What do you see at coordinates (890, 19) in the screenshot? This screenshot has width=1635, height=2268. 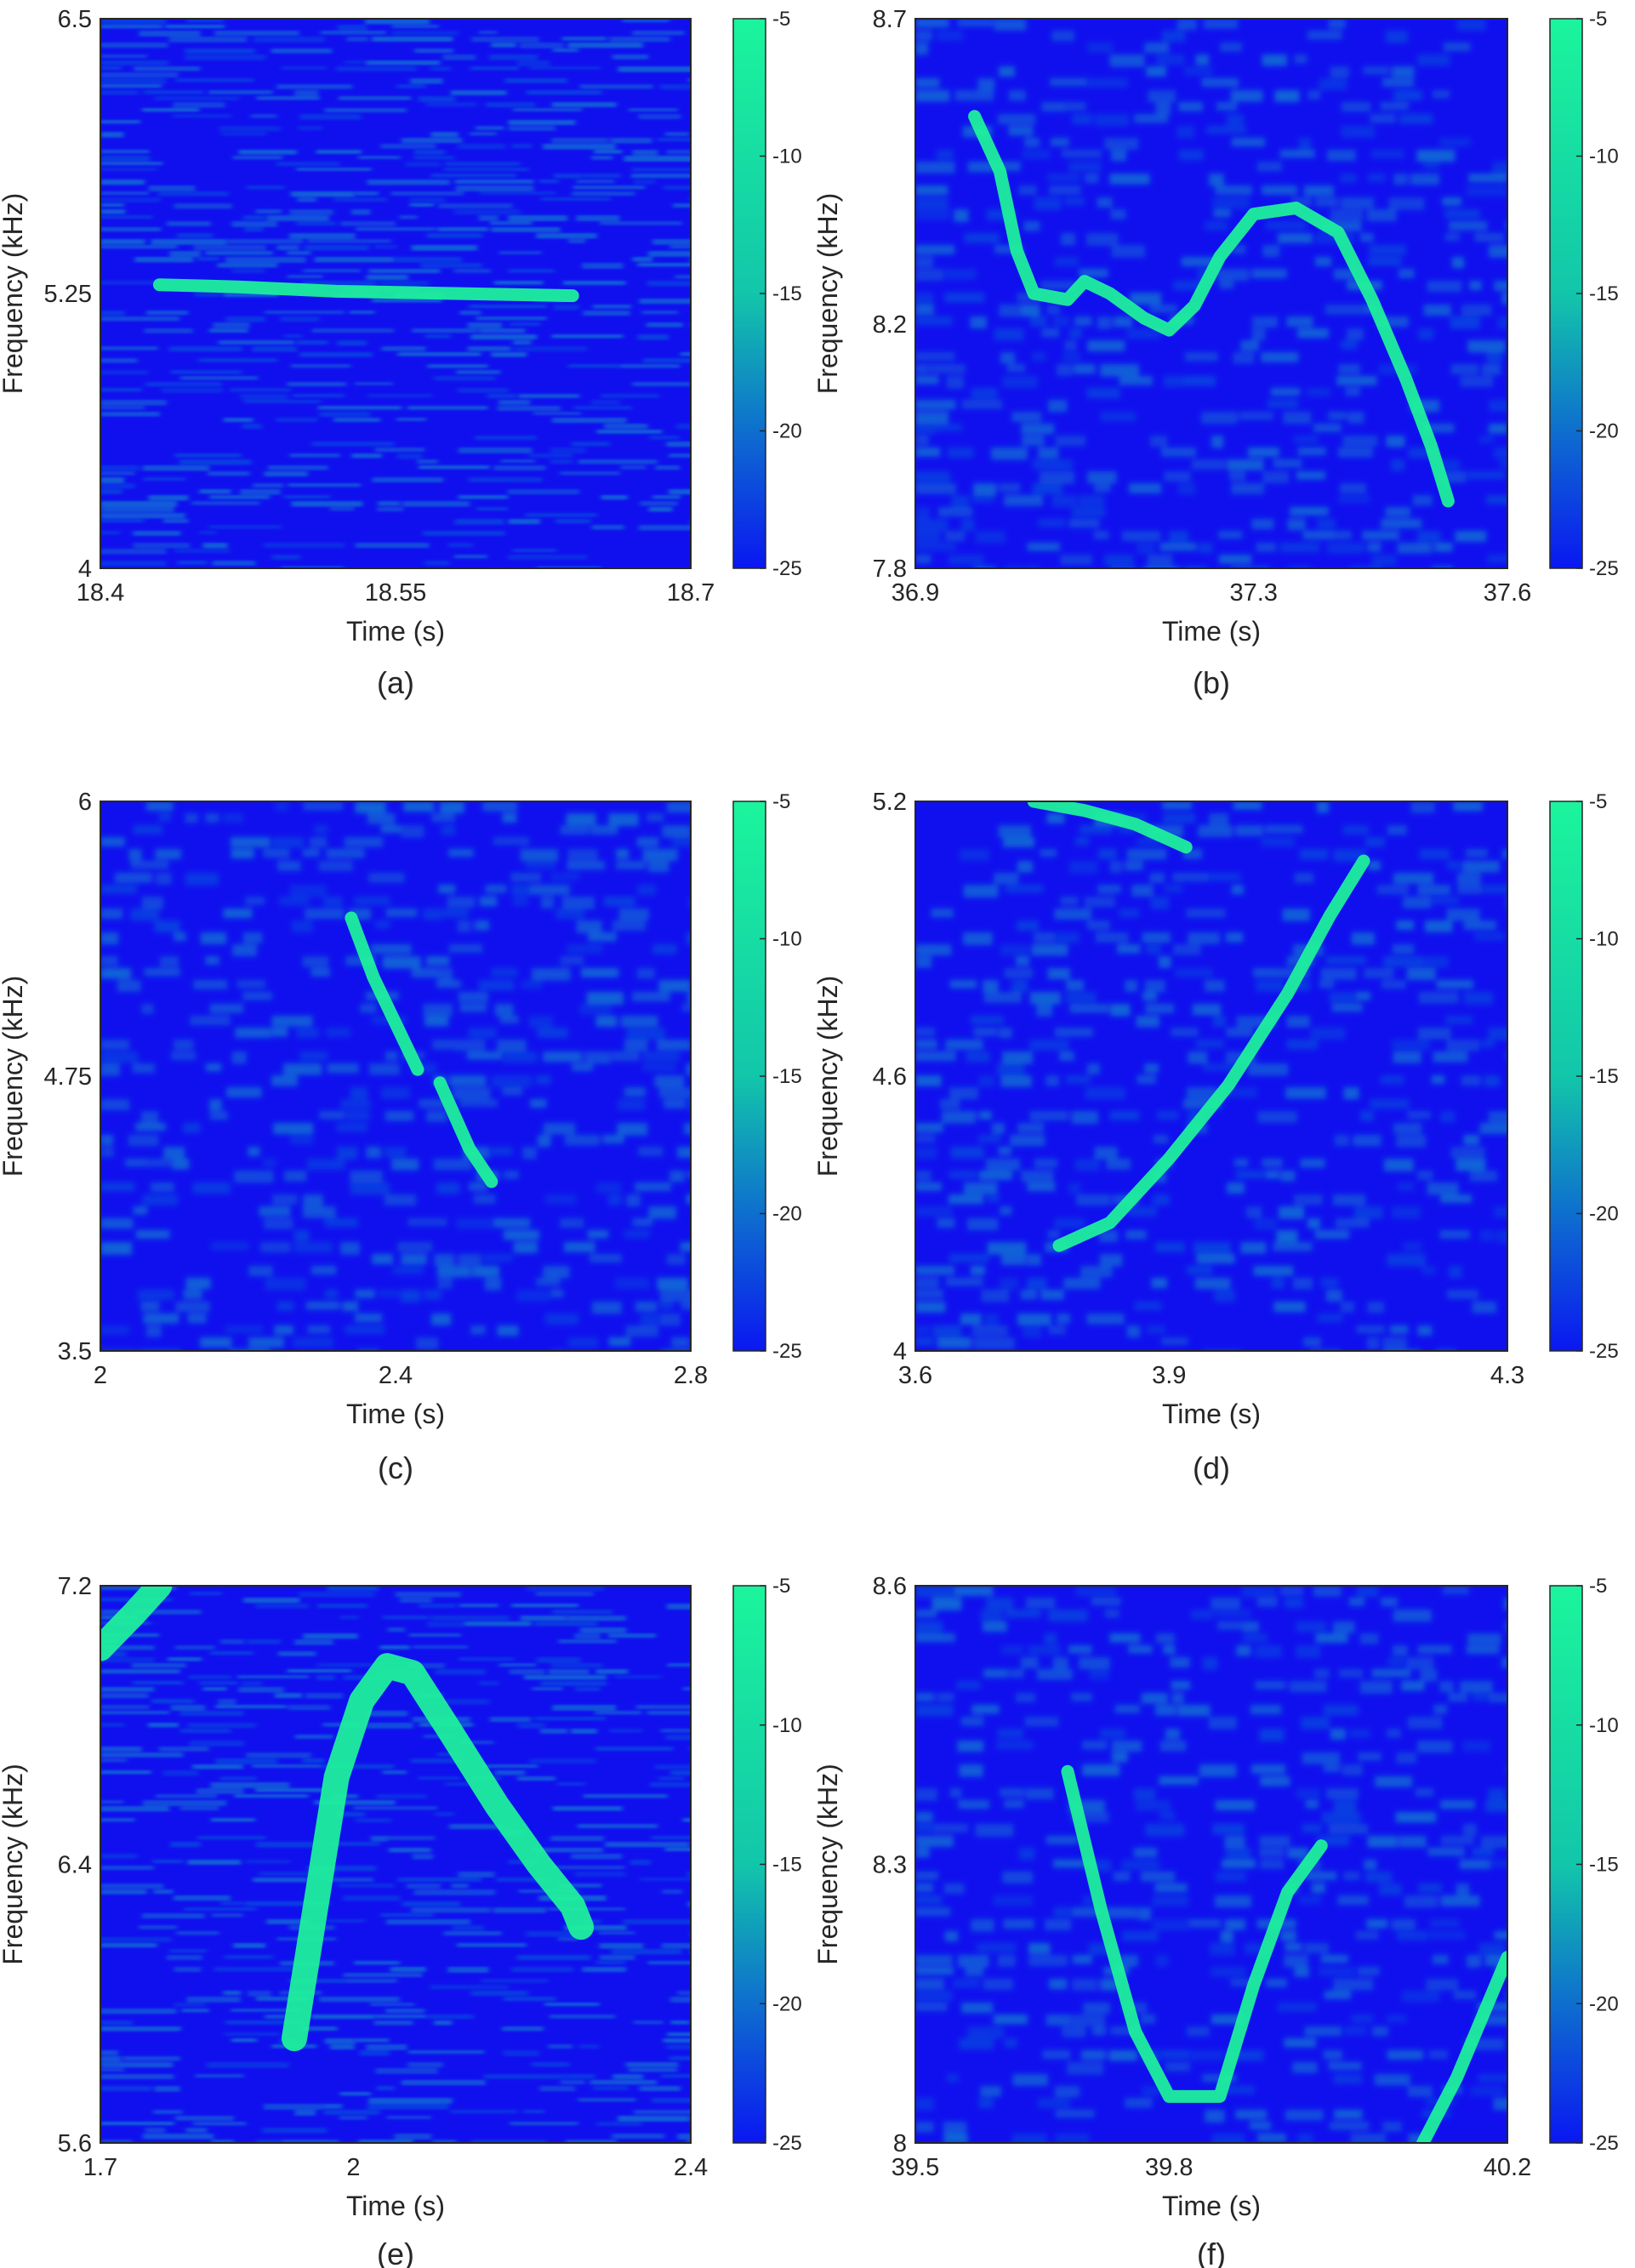 I see `y-tick-label: 8.7` at bounding box center [890, 19].